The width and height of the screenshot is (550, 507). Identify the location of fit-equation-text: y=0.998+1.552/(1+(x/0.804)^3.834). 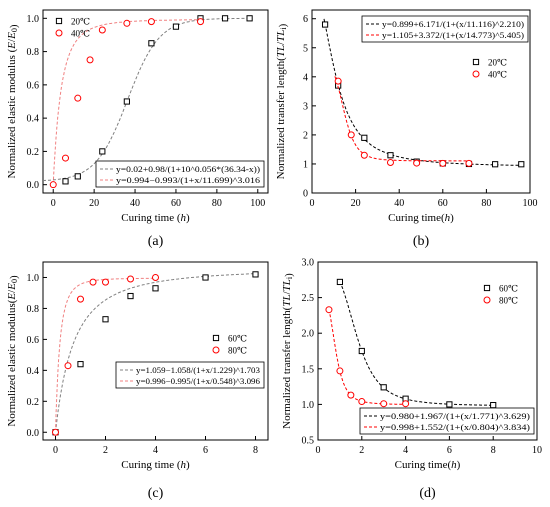
(455, 427).